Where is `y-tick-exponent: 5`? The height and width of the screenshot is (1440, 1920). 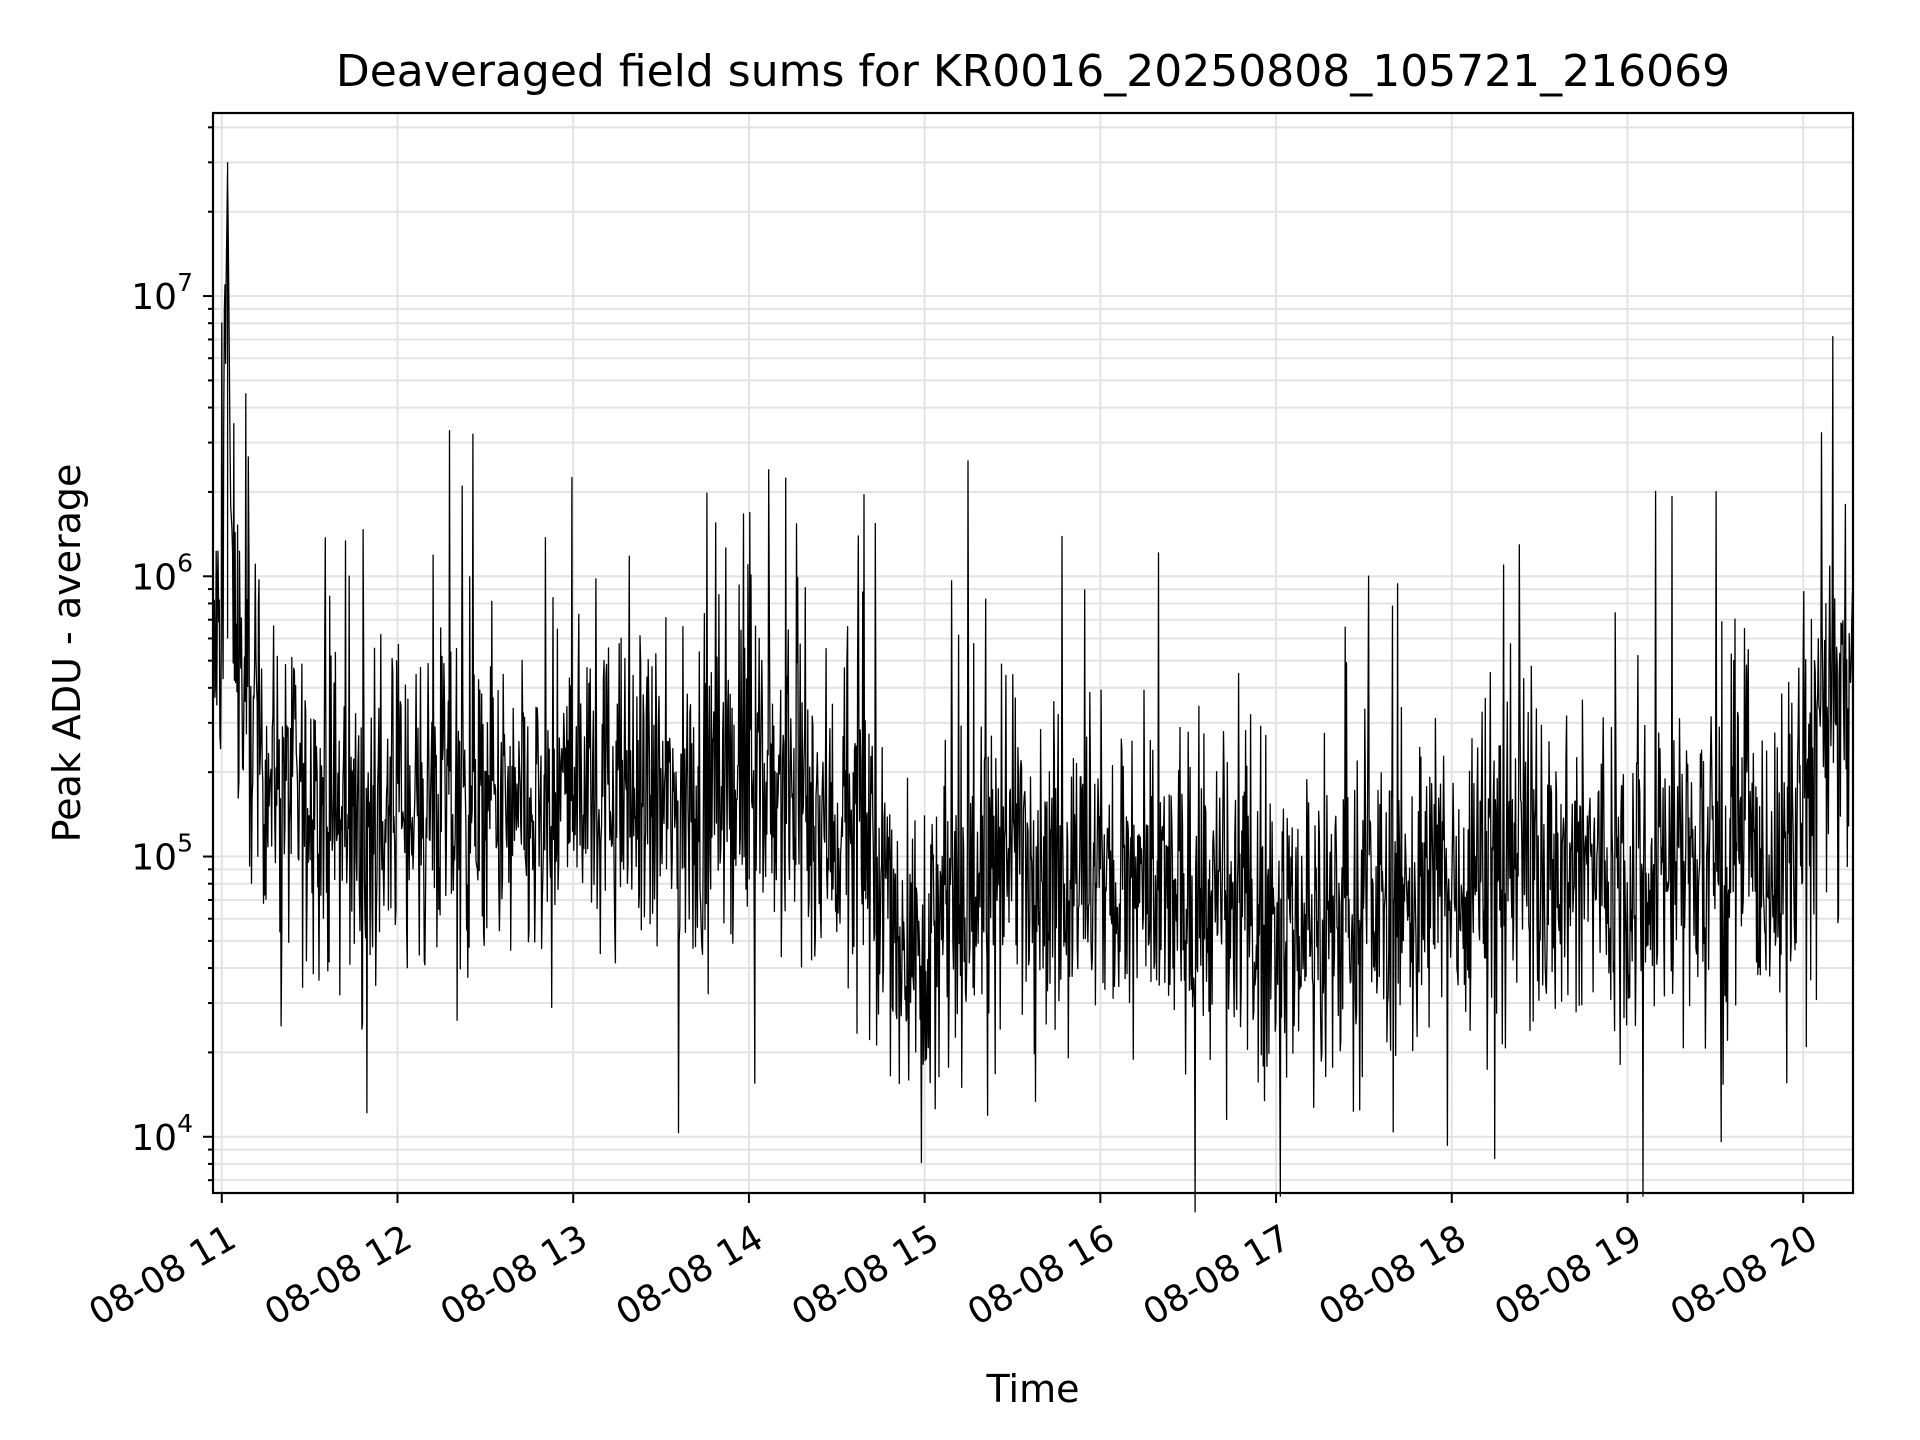
y-tick-exponent: 5 is located at coordinates (185, 843).